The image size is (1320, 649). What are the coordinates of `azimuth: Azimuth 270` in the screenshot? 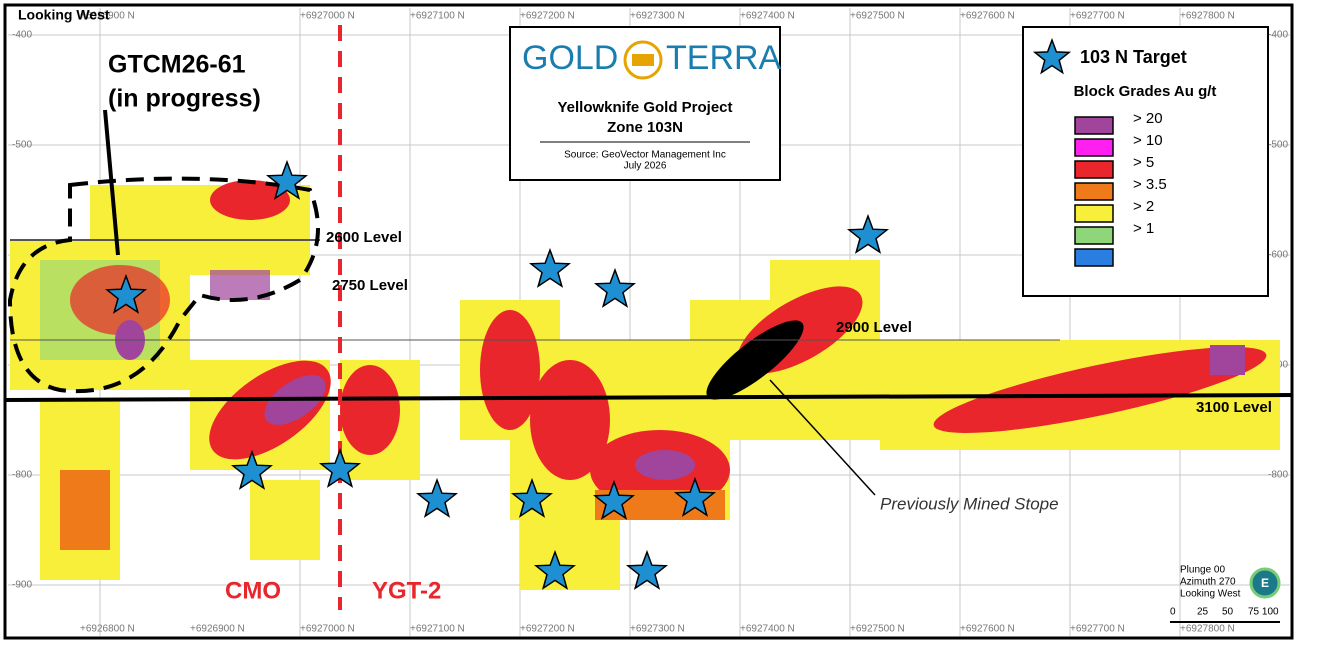 It's located at (1208, 582).